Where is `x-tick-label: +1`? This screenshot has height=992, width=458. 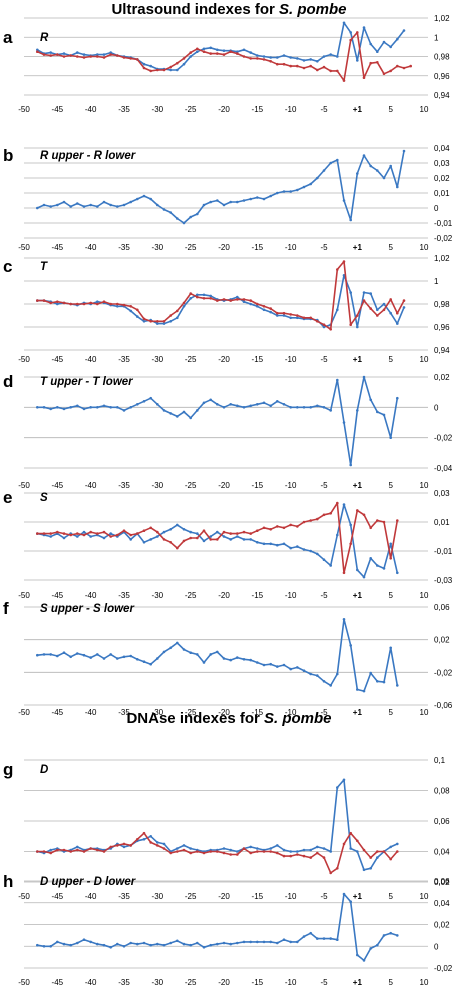
x-tick-label: +1 is located at coordinates (358, 982).